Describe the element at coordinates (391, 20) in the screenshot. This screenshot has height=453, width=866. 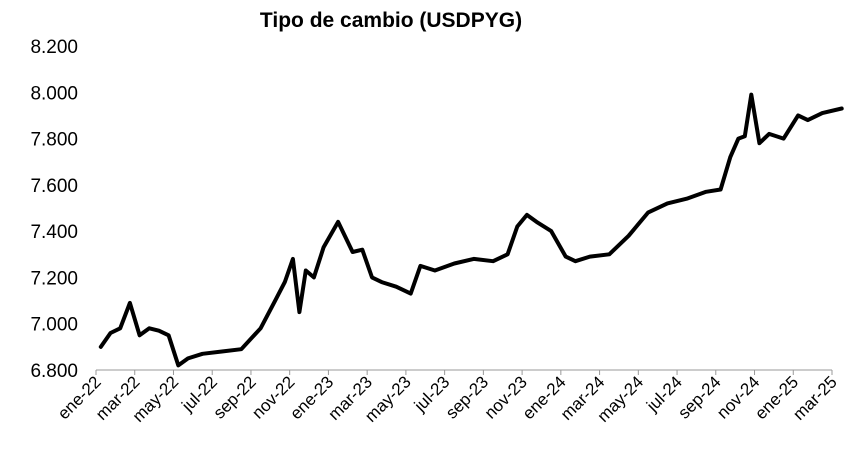
I see `chart-title: Tipo de cambio (USDPYG)` at that location.